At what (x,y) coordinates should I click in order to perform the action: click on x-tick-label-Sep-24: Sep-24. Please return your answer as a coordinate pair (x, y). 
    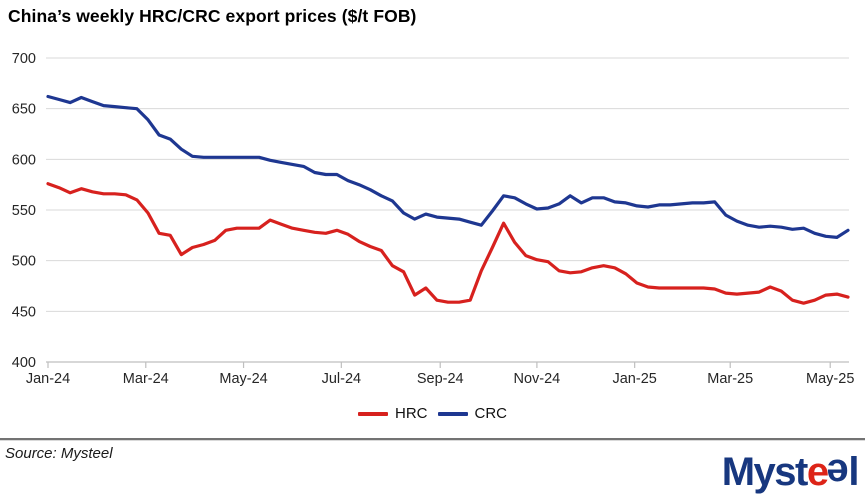
    Looking at the image, I should click on (440, 379).